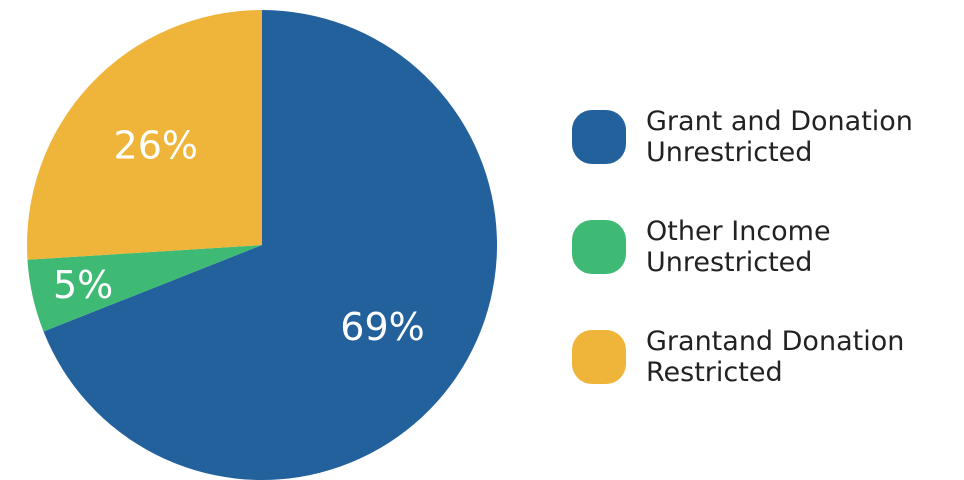 The height and width of the screenshot is (480, 964). I want to click on legend-item-grant-donation-restricted: Grantand Donation Restricted, so click(767, 357).